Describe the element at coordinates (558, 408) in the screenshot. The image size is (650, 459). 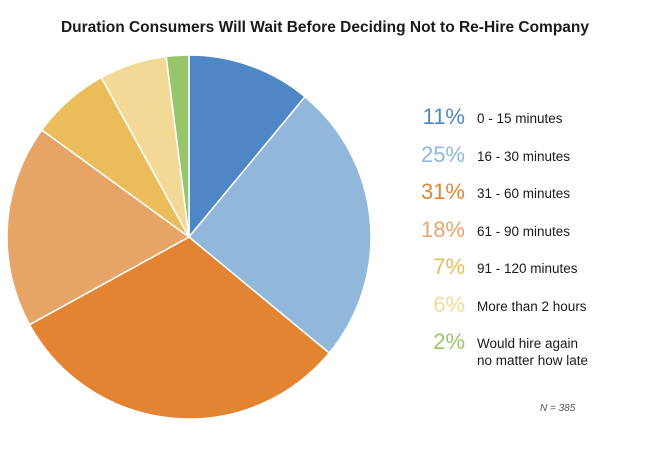
I see `sample-size-note: N = 385` at that location.